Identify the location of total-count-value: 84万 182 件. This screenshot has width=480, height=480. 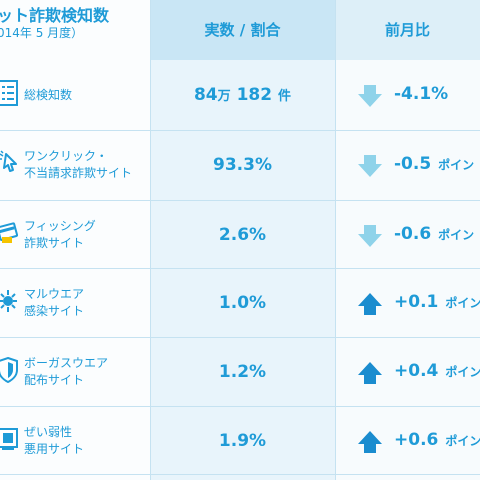
(242, 95).